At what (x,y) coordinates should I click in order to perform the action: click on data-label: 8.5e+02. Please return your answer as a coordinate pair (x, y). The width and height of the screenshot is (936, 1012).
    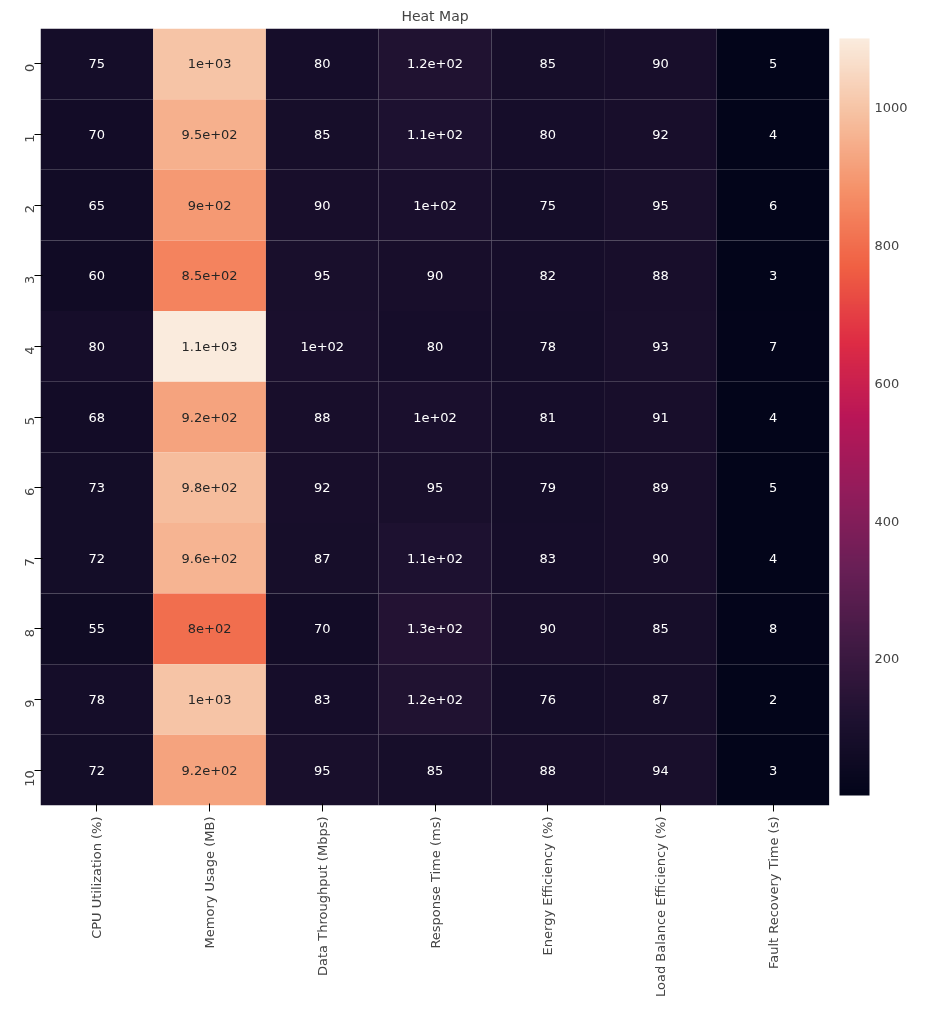
    Looking at the image, I should click on (209, 276).